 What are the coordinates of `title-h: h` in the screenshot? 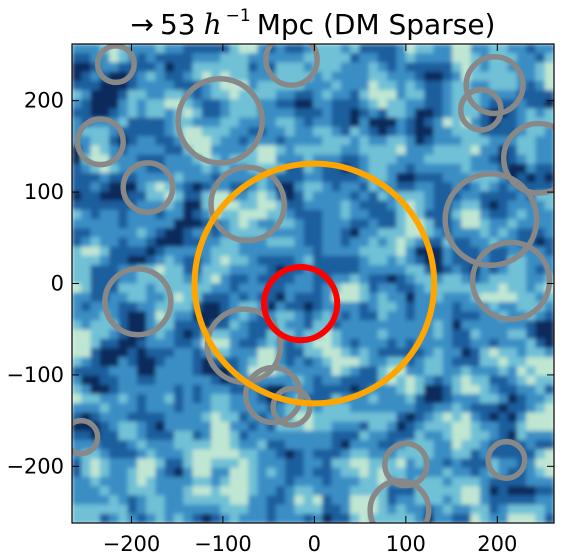 It's located at (212, 24).